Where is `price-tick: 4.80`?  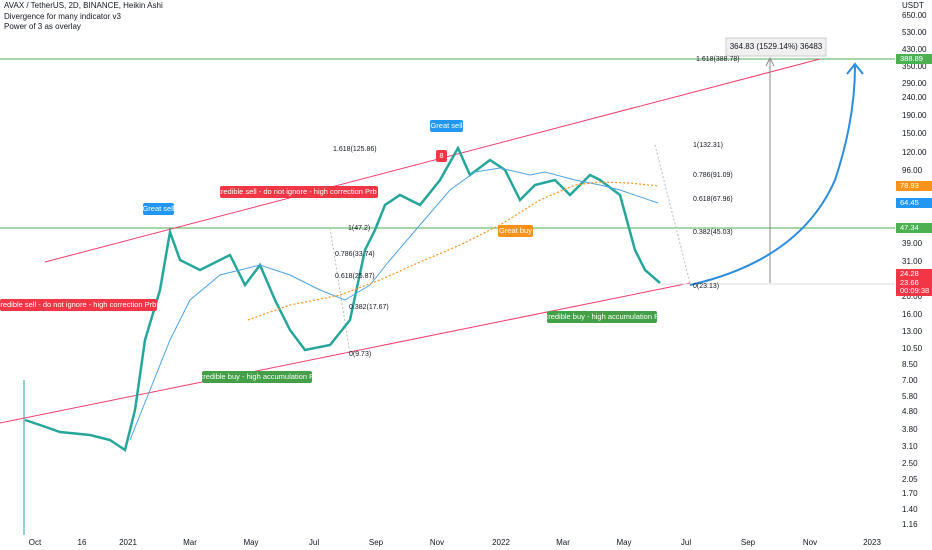
price-tick: 4.80 is located at coordinates (910, 411).